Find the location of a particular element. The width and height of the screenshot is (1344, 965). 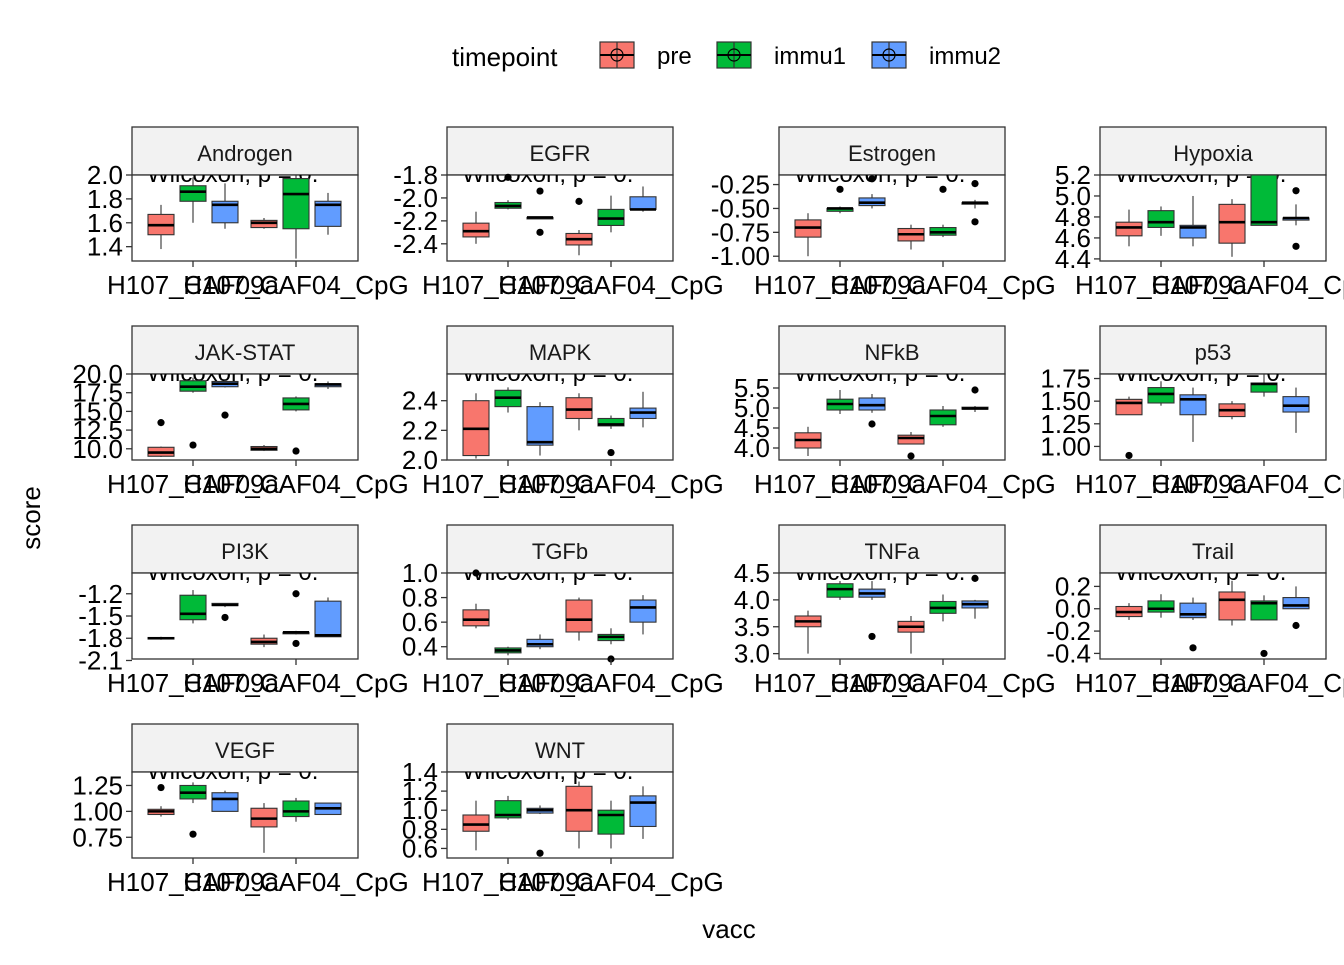

legend-title: timepoint is located at coordinates (505, 57).